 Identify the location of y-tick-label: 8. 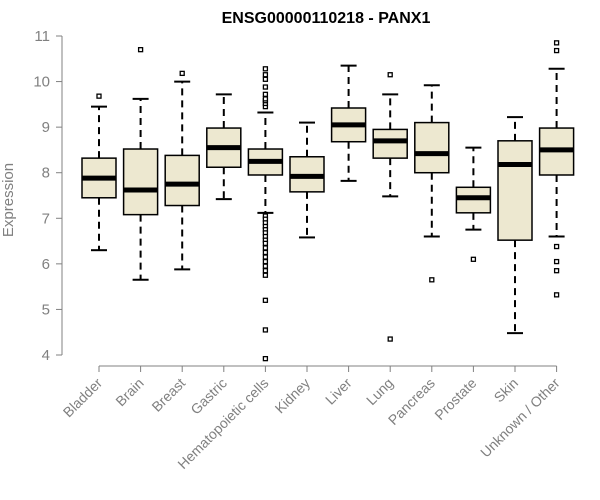
(46, 173).